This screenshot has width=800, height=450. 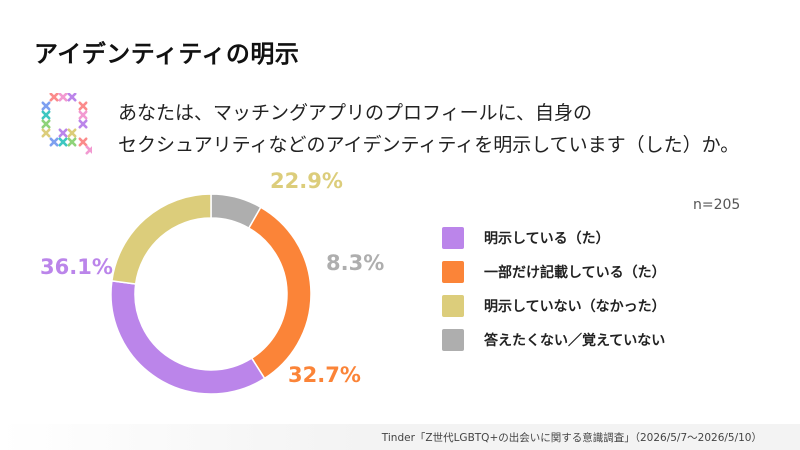 What do you see at coordinates (279, 293) in the screenshot?
I see `donut-slice-partial` at bounding box center [279, 293].